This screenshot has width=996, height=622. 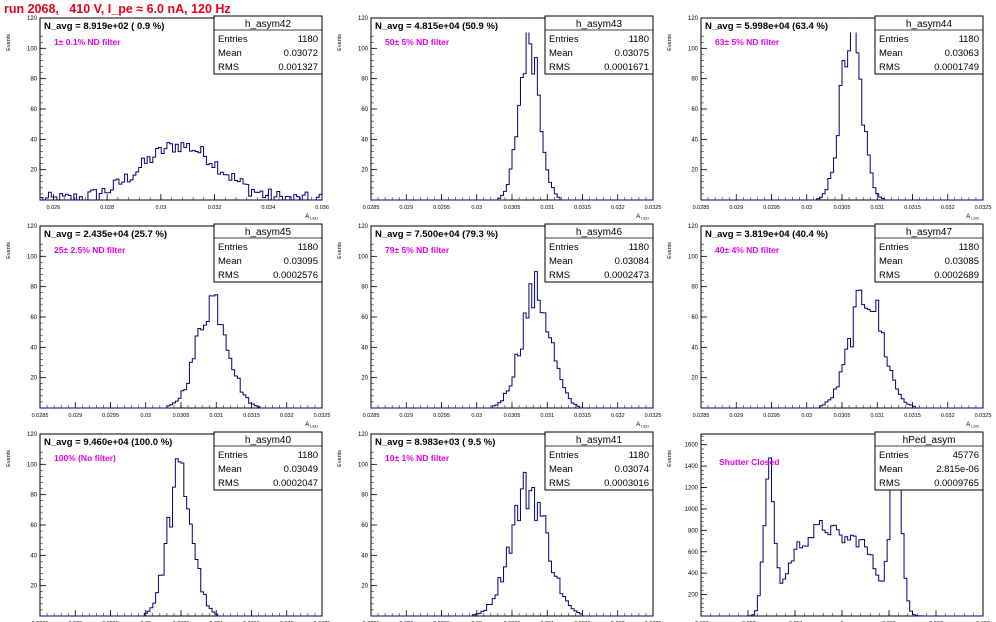 I want to click on x-tick-label: 0.0315, so click(x=582, y=208).